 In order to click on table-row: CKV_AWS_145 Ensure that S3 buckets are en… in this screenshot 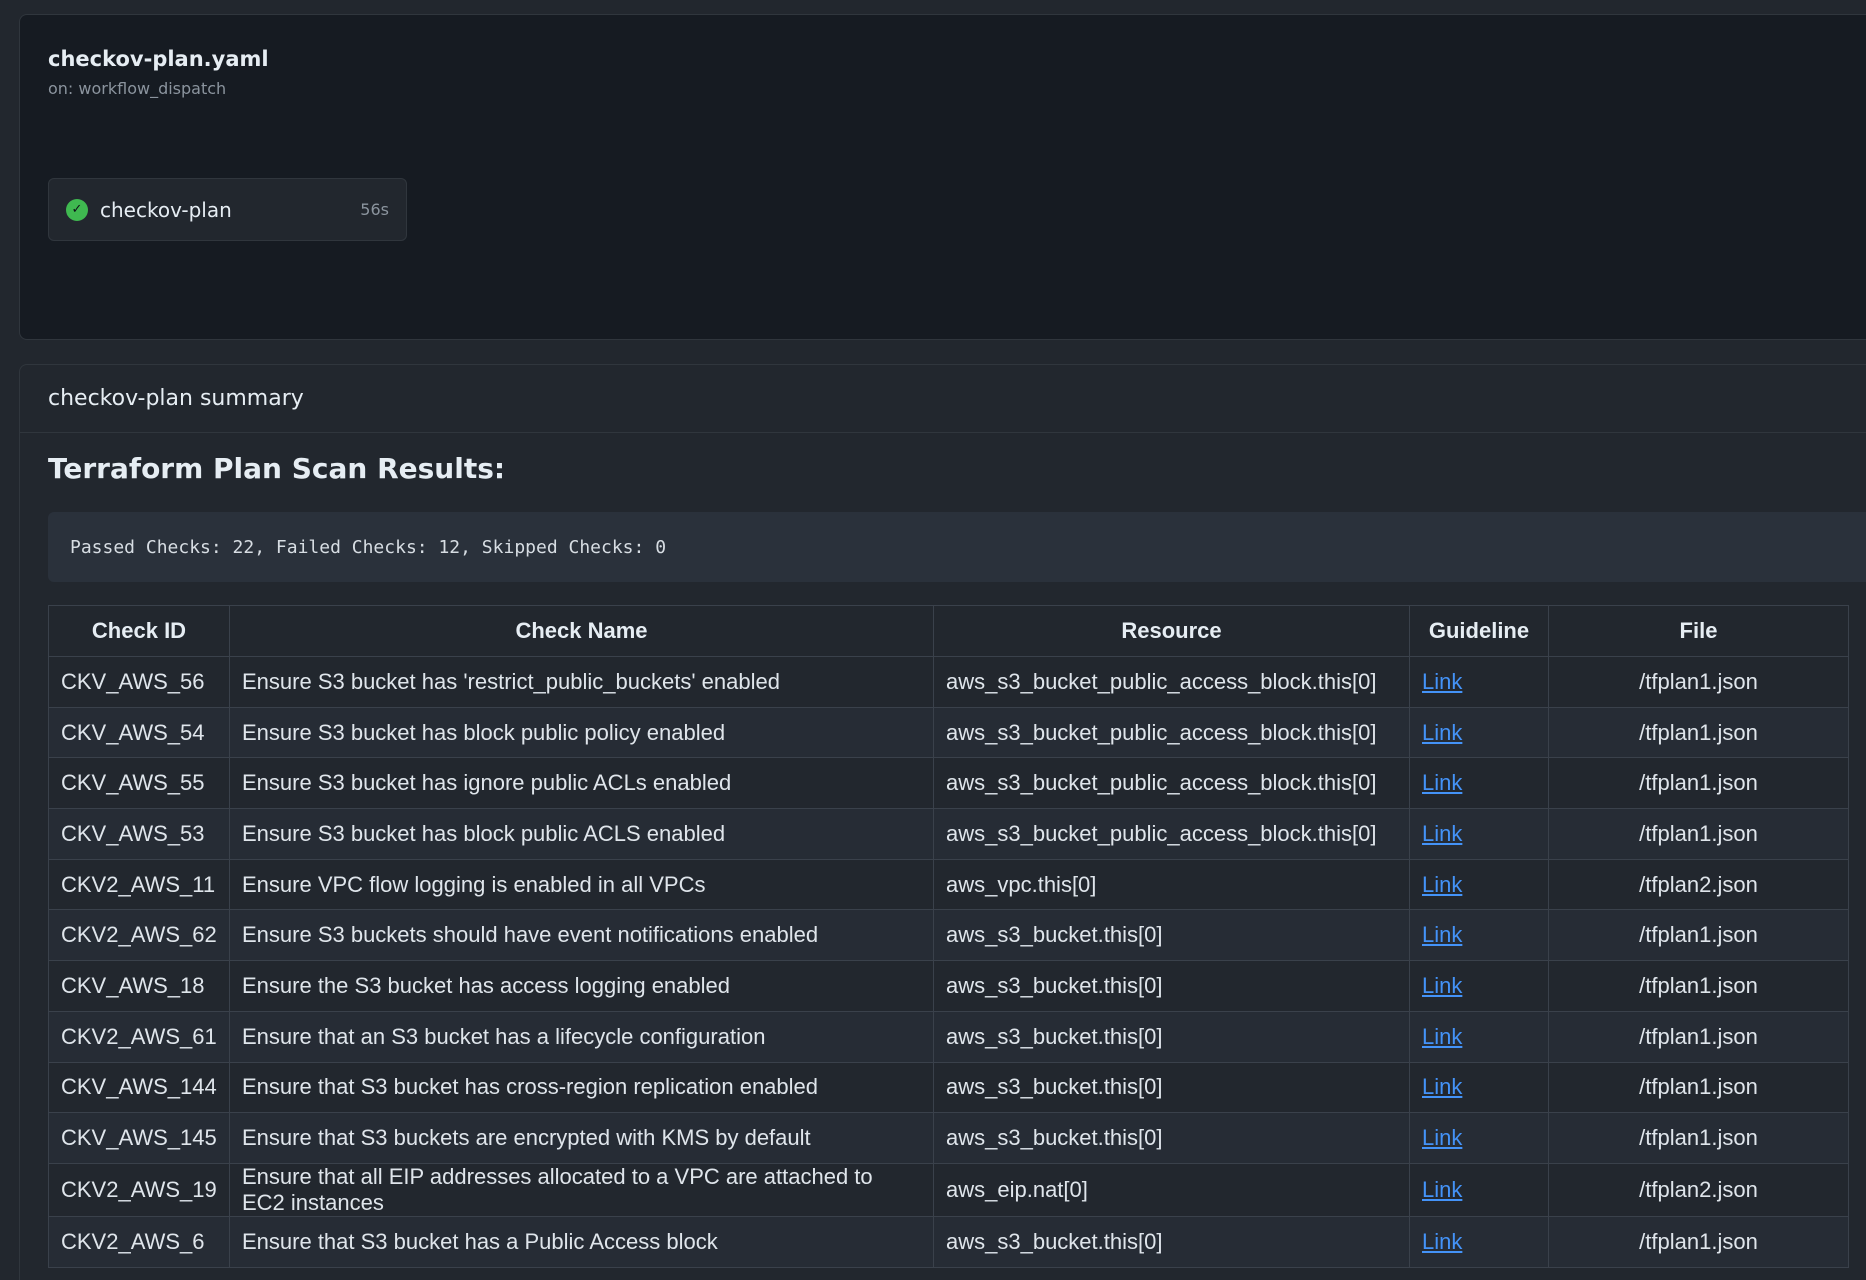, I will do `click(948, 1138)`.